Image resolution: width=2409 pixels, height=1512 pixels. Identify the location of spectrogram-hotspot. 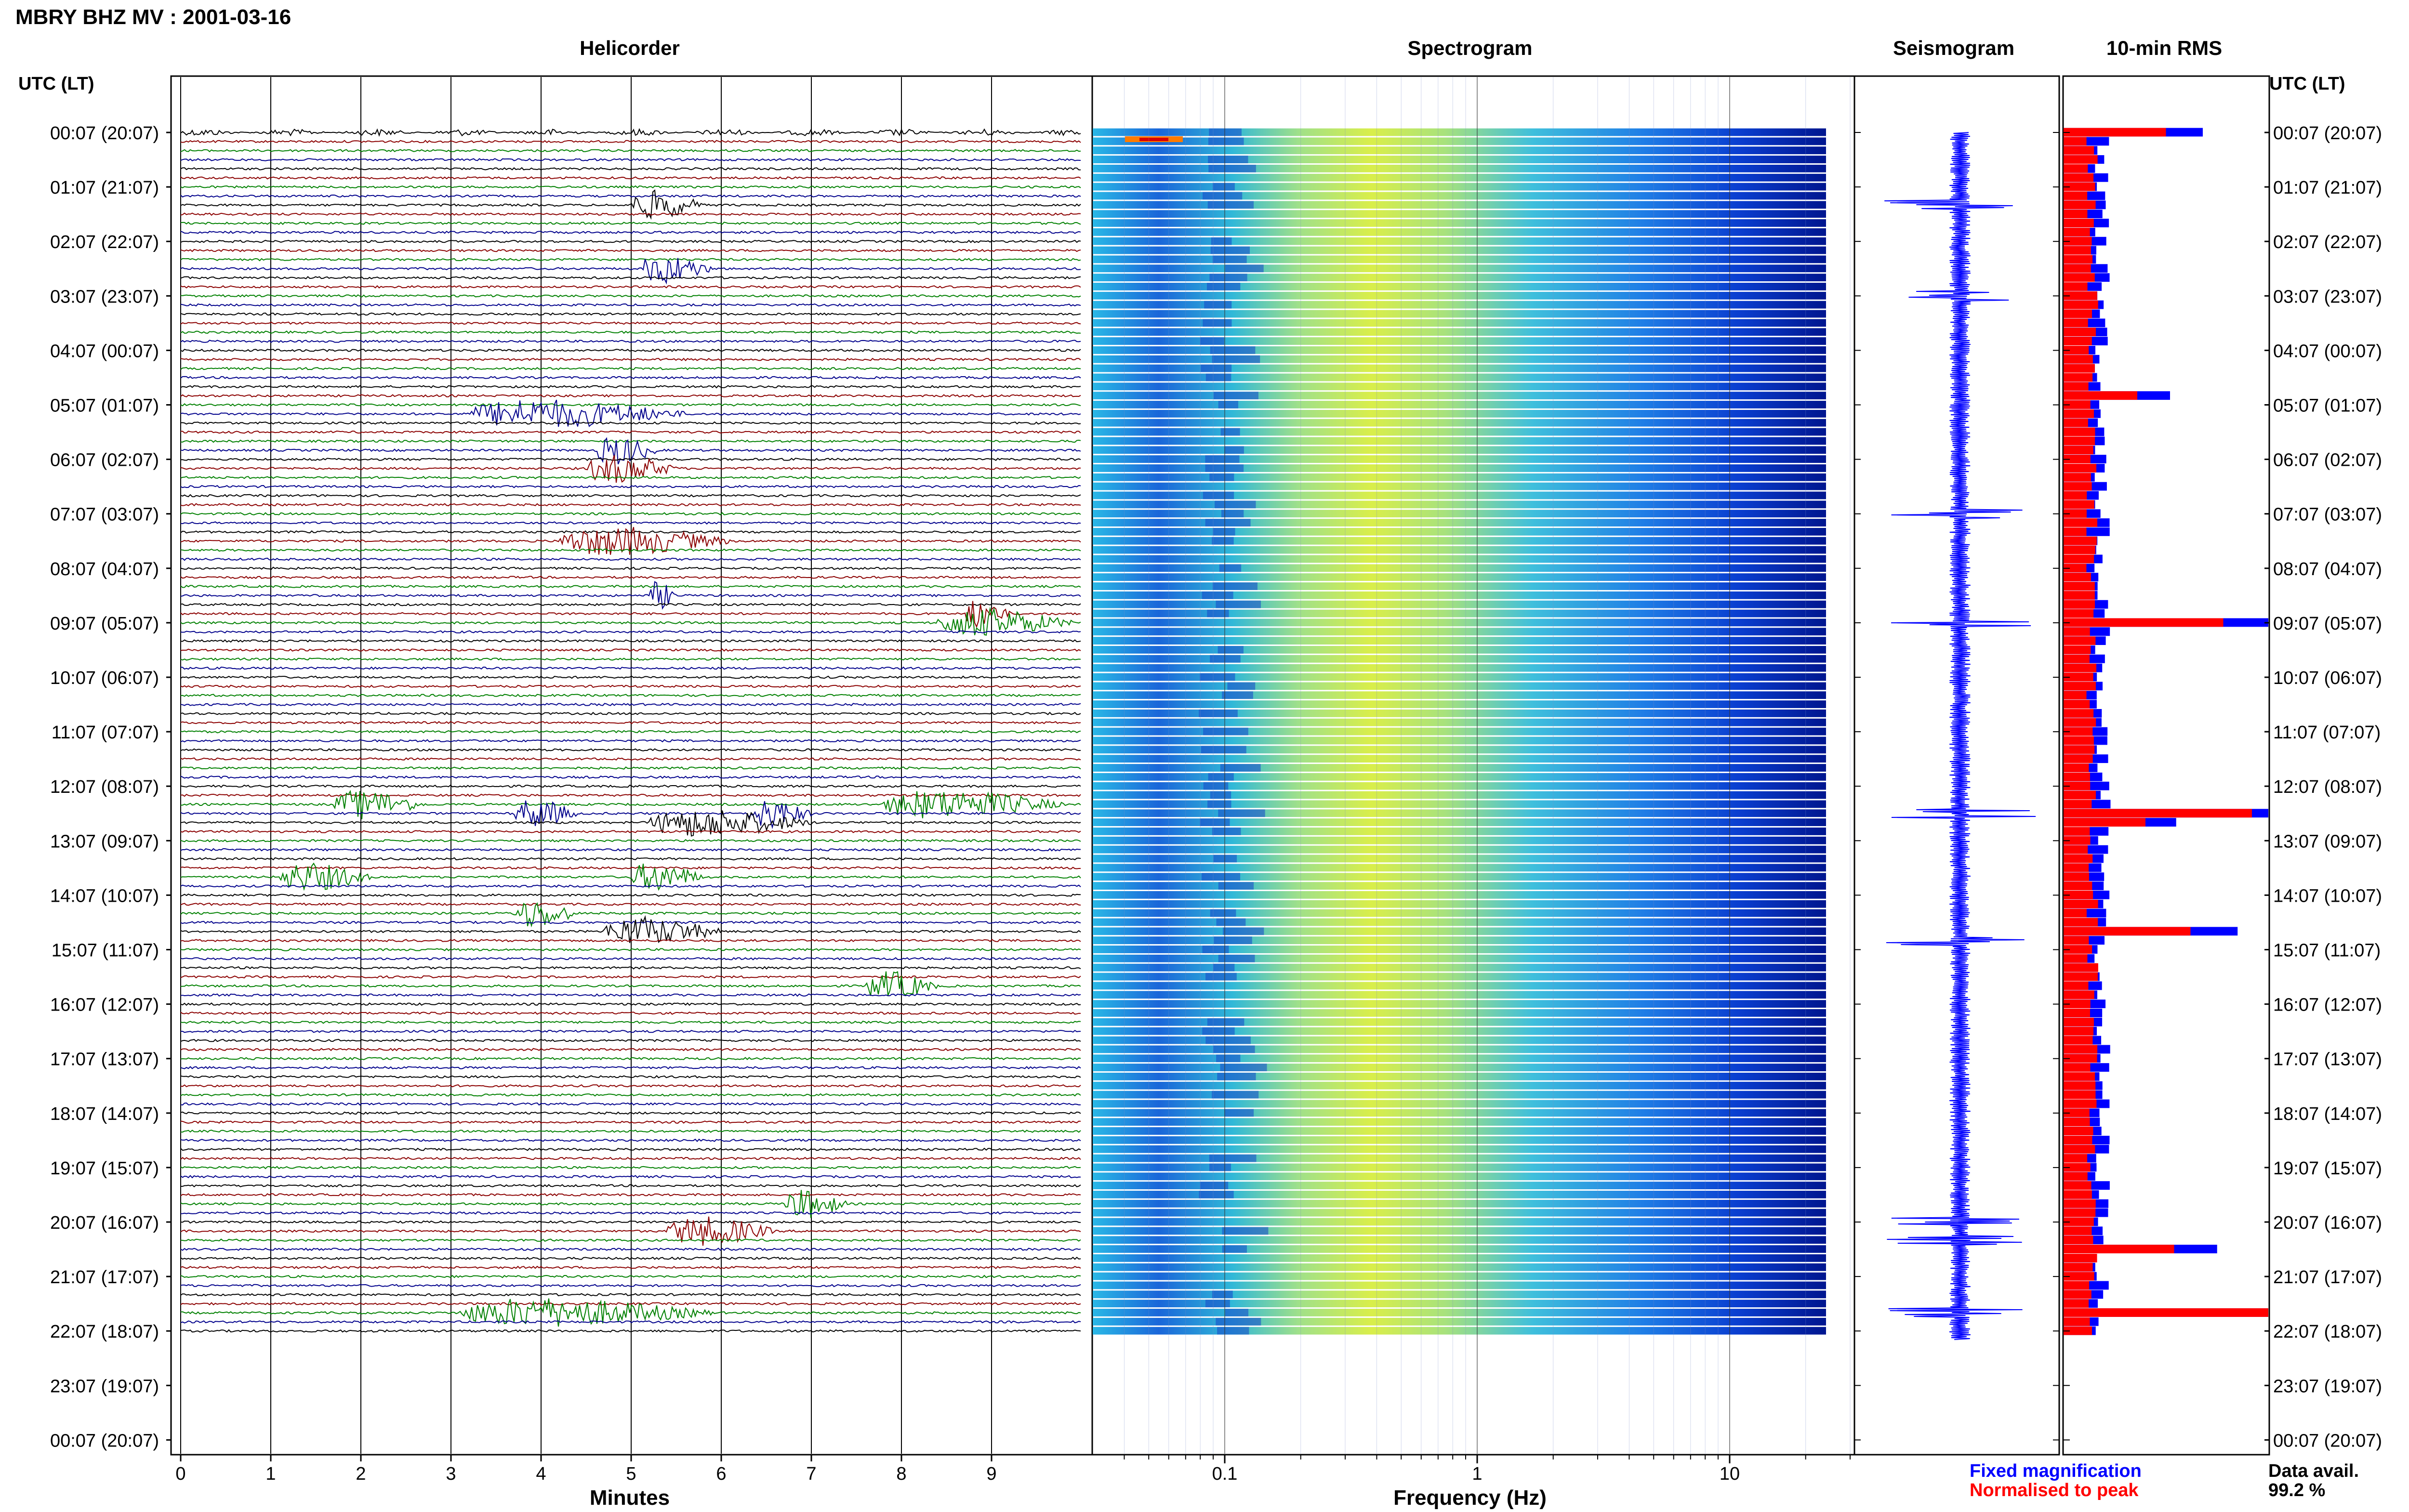
(1153, 139).